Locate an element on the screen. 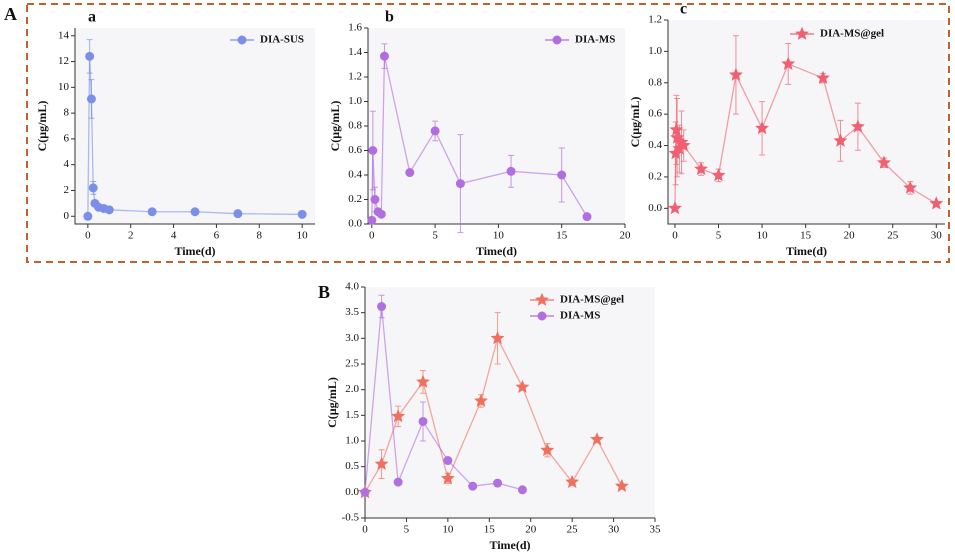 Image resolution: width=955 pixels, height=555 pixels. x-tick-label: 30 is located at coordinates (937, 236).